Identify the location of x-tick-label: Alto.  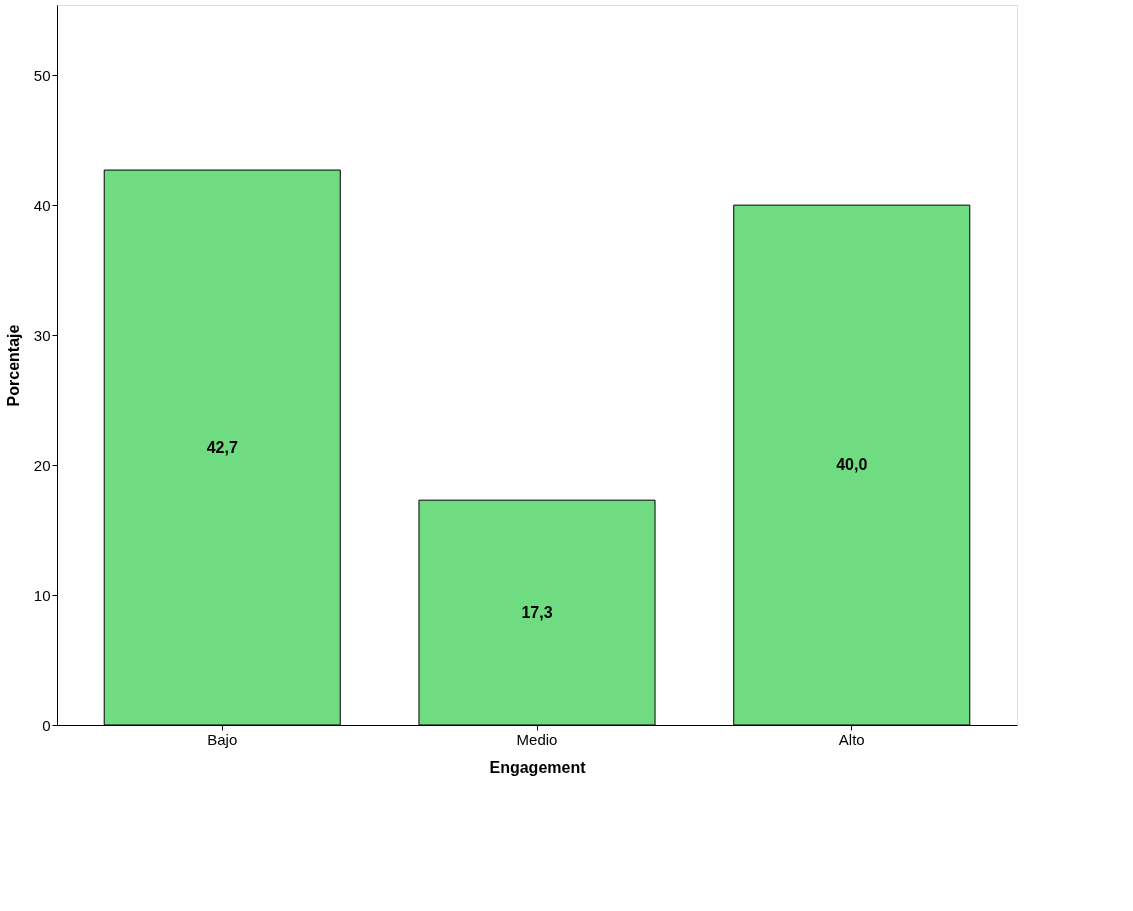
(851, 739).